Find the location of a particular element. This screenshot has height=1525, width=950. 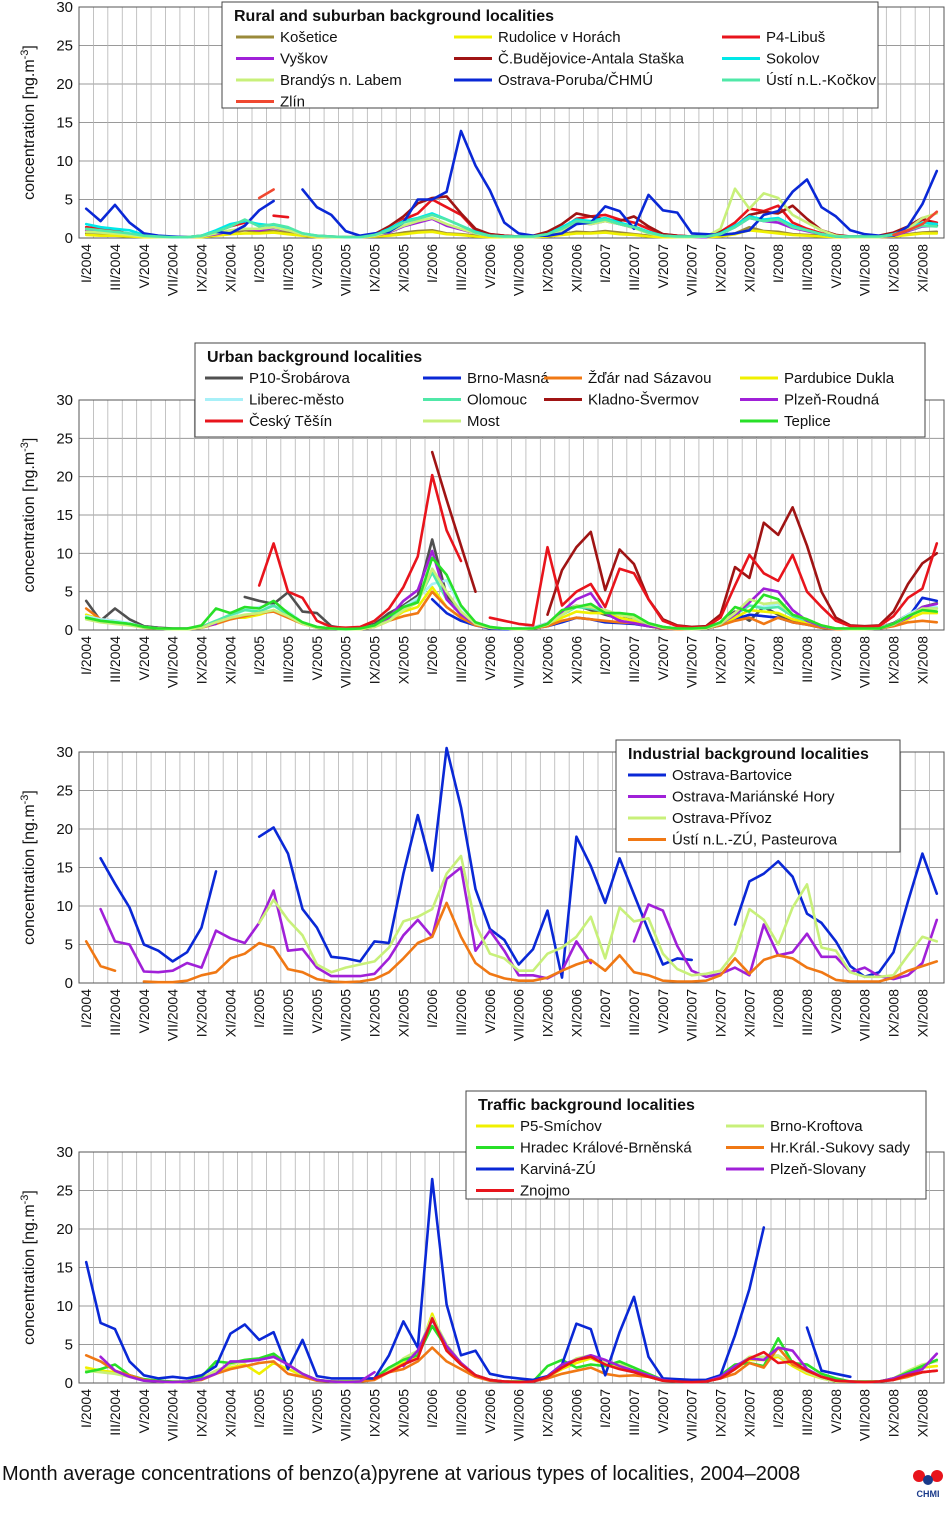

x-tick-label: VII/2005 is located at coordinates (346, 1015).